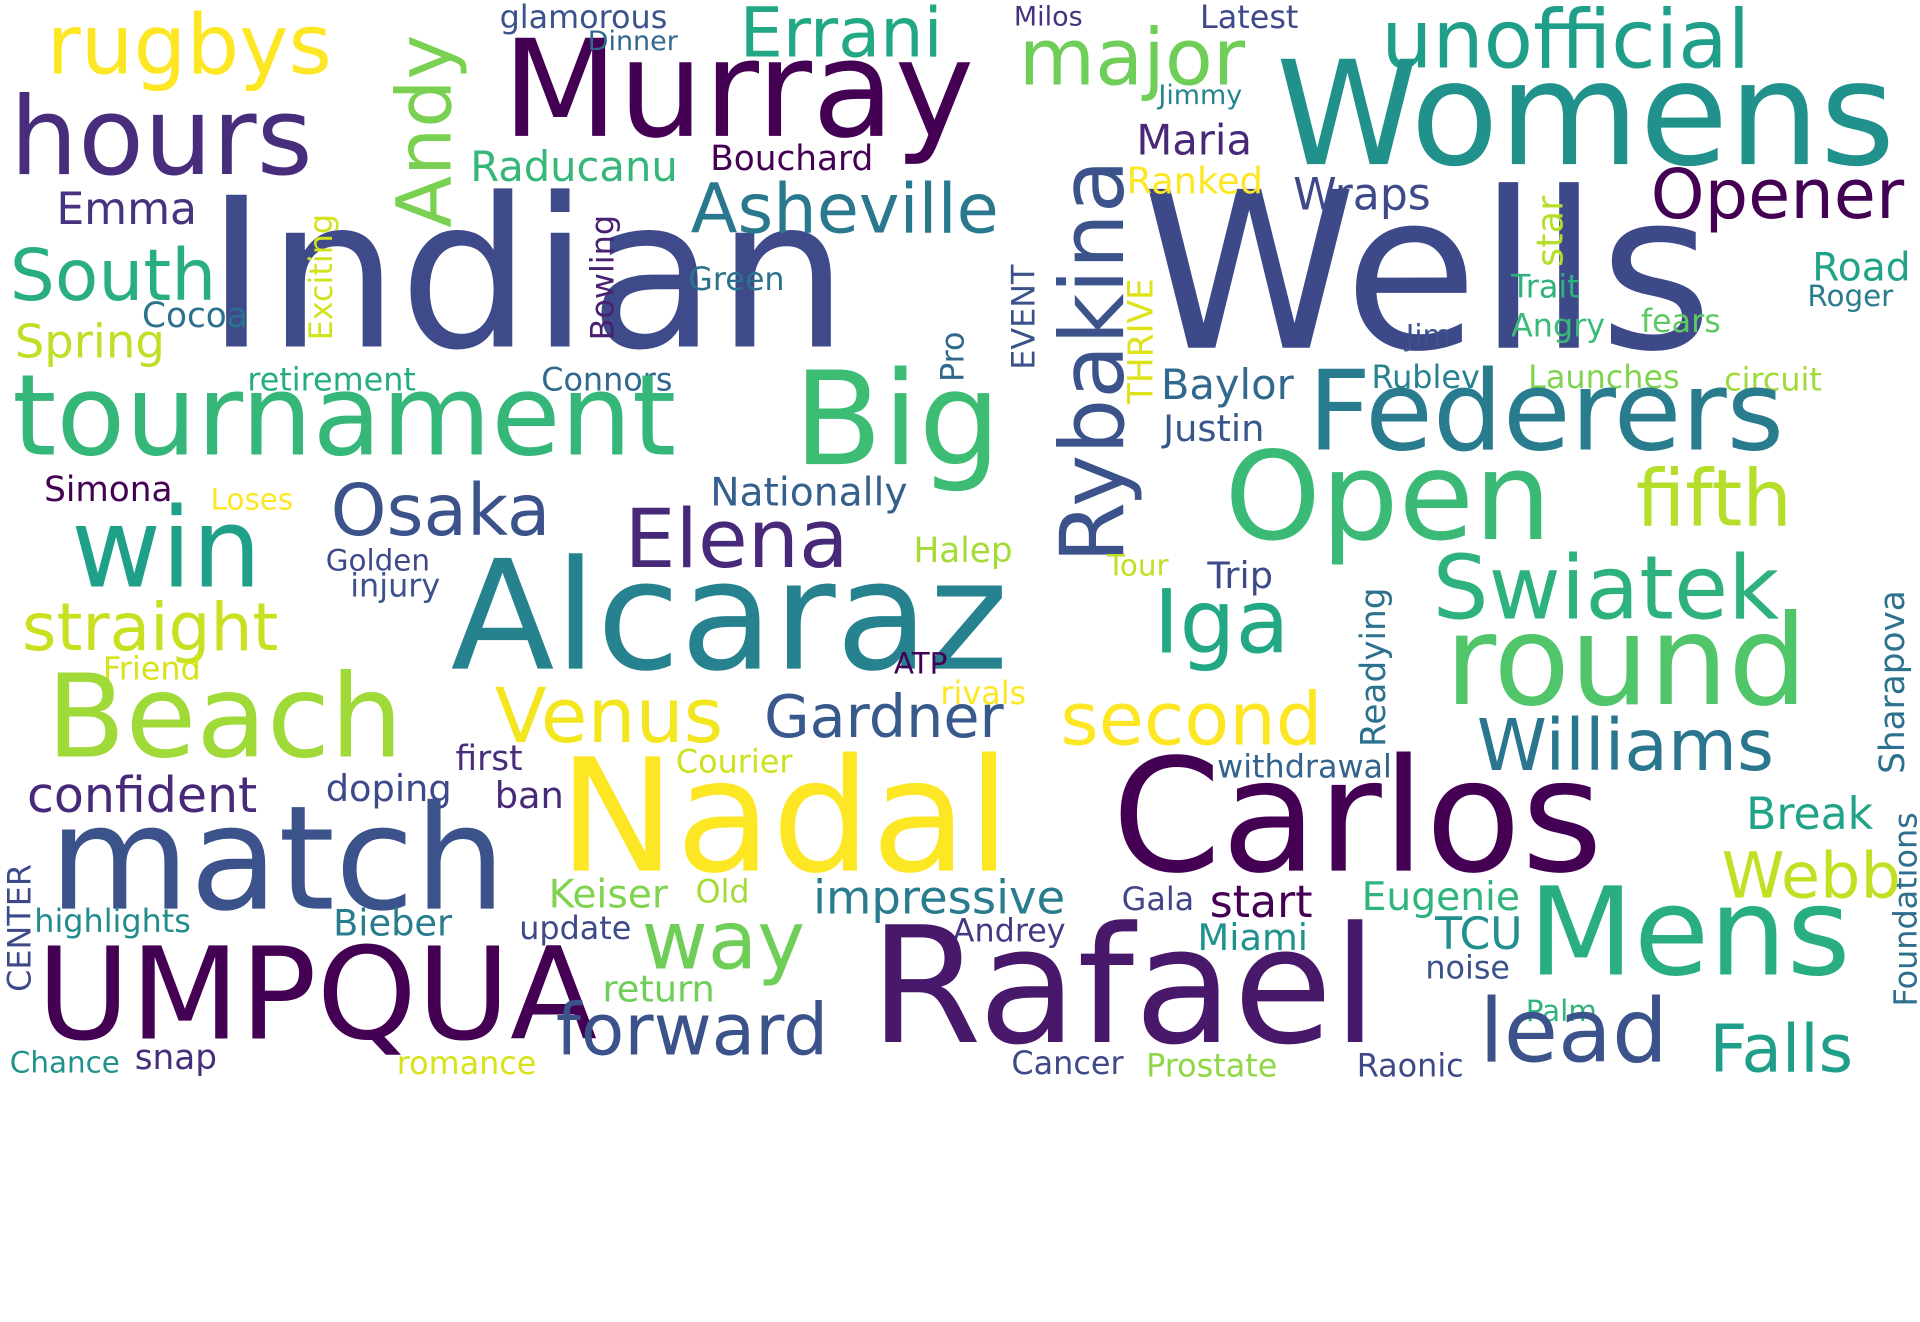 The width and height of the screenshot is (1920, 1322). I want to click on word: forward, so click(692, 1030).